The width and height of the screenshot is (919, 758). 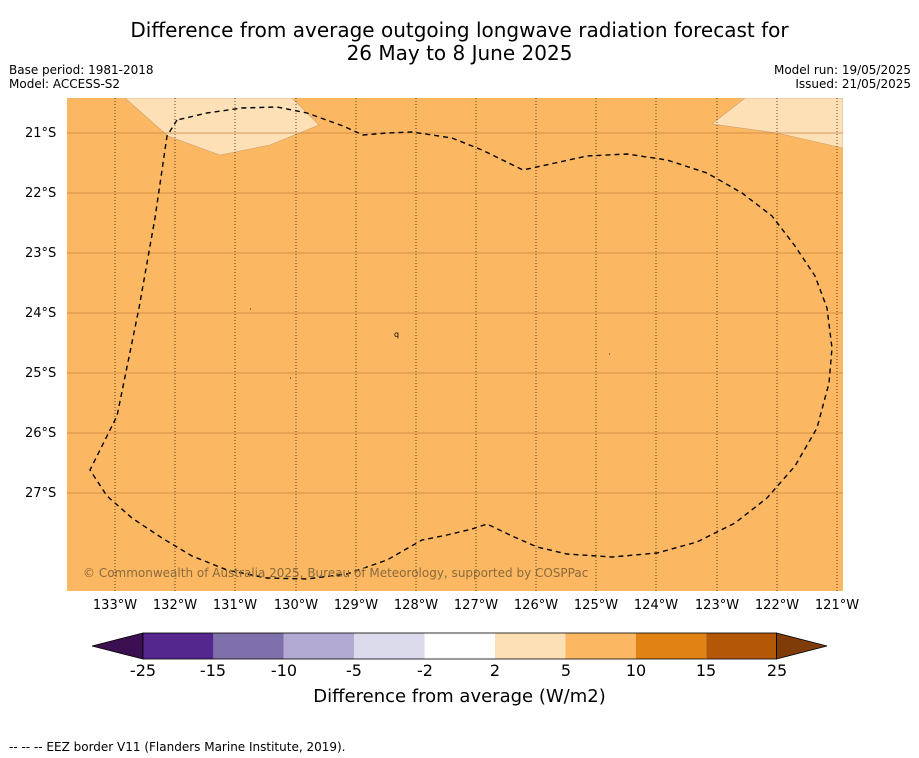 What do you see at coordinates (596, 605) in the screenshot?
I see `lon-label: 125°W` at bounding box center [596, 605].